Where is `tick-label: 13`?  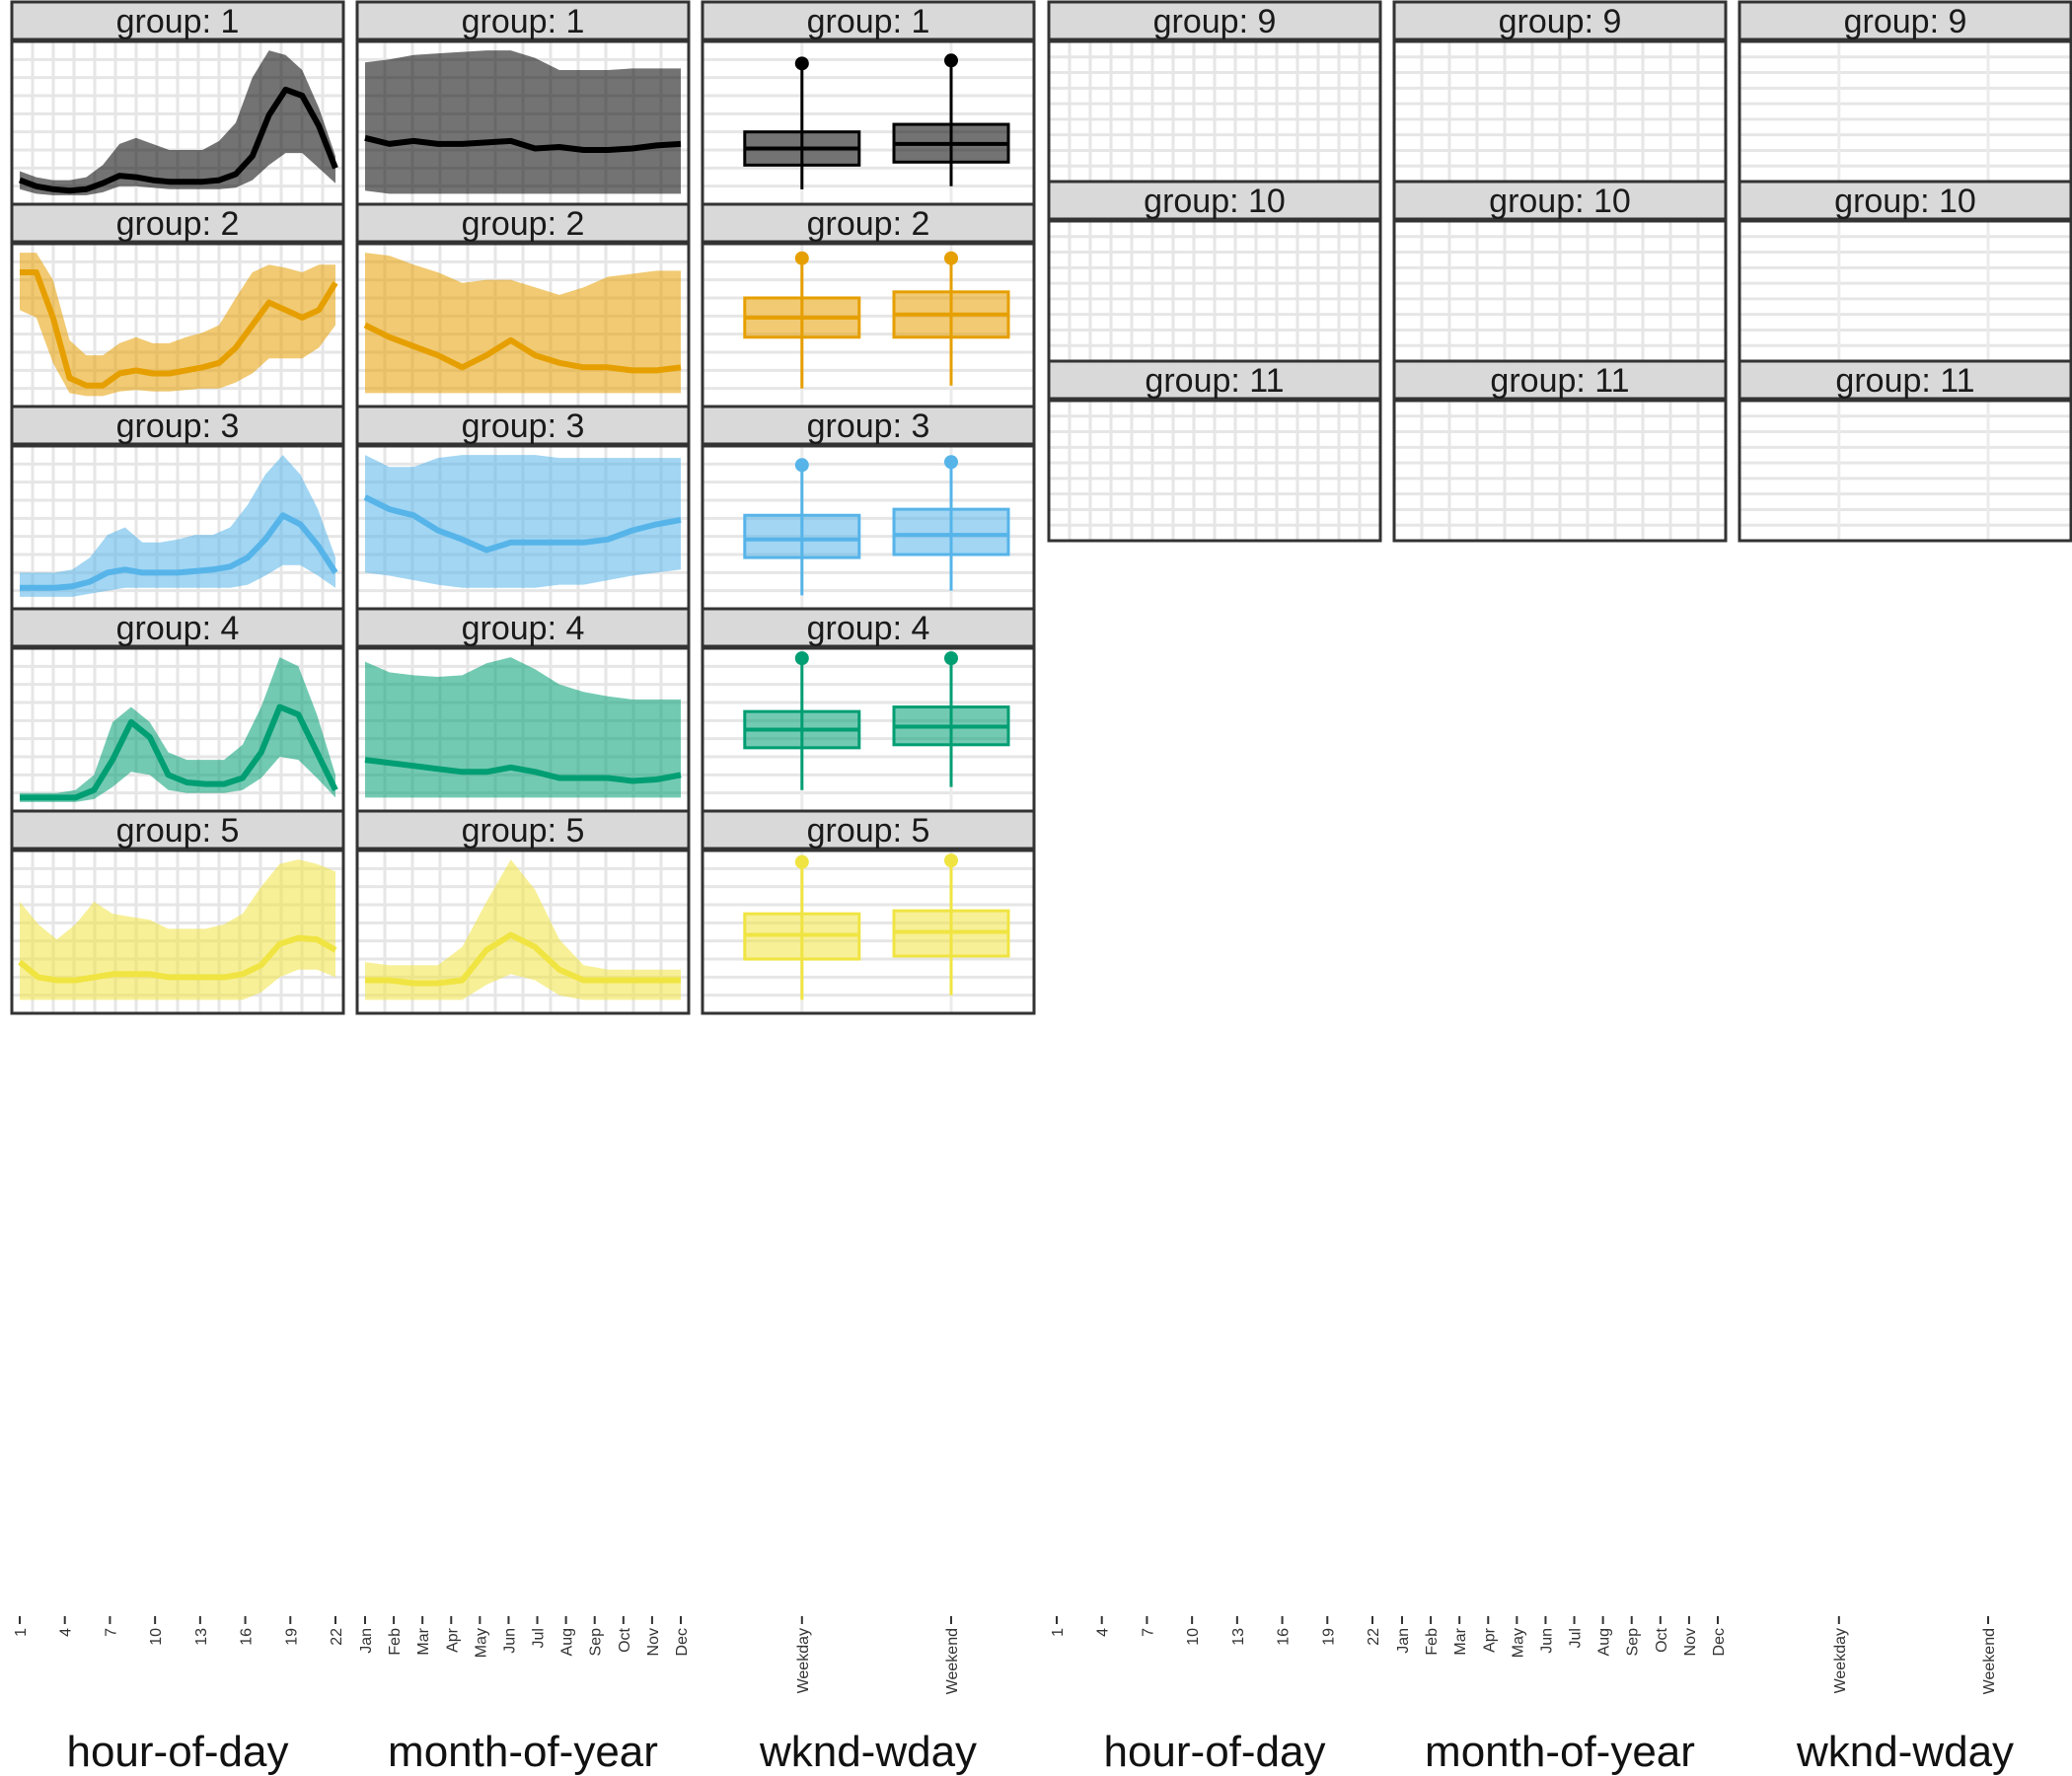 tick-label: 13 is located at coordinates (202, 1637).